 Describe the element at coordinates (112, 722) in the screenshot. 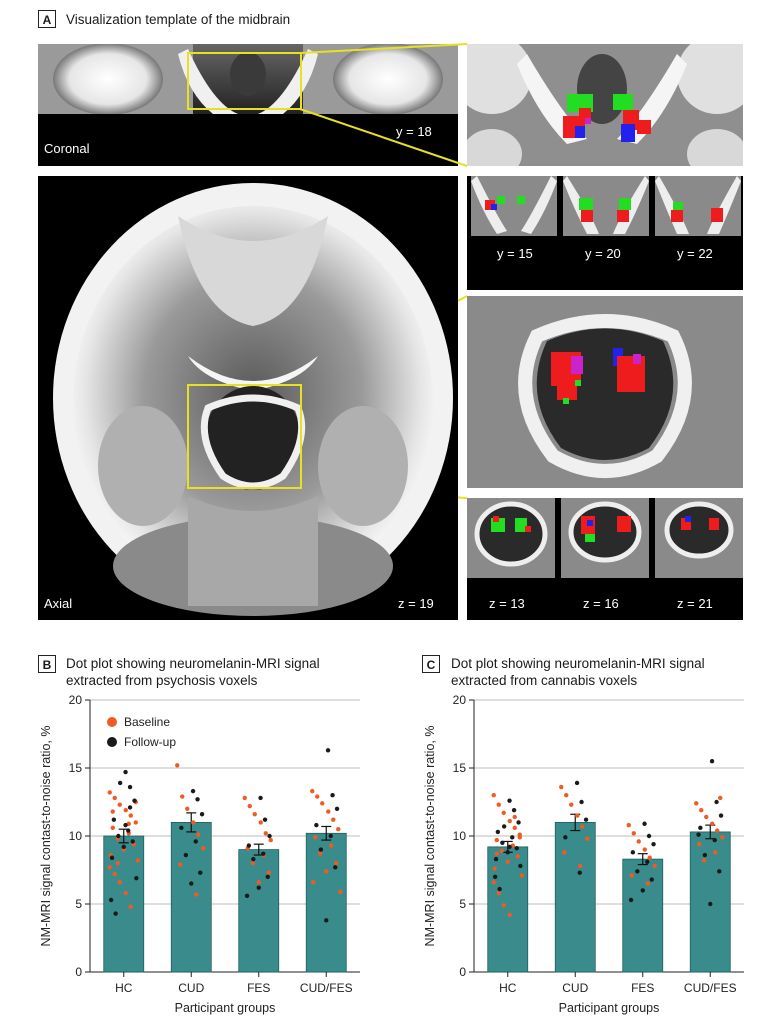

I see `legend-baseline-marker` at that location.